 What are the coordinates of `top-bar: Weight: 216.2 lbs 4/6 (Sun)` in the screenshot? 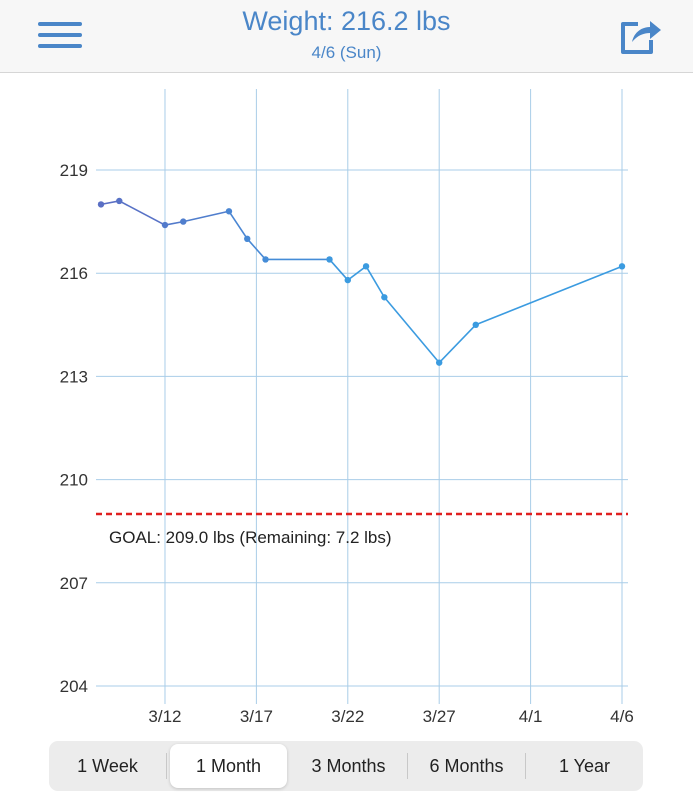 It's located at (346, 36).